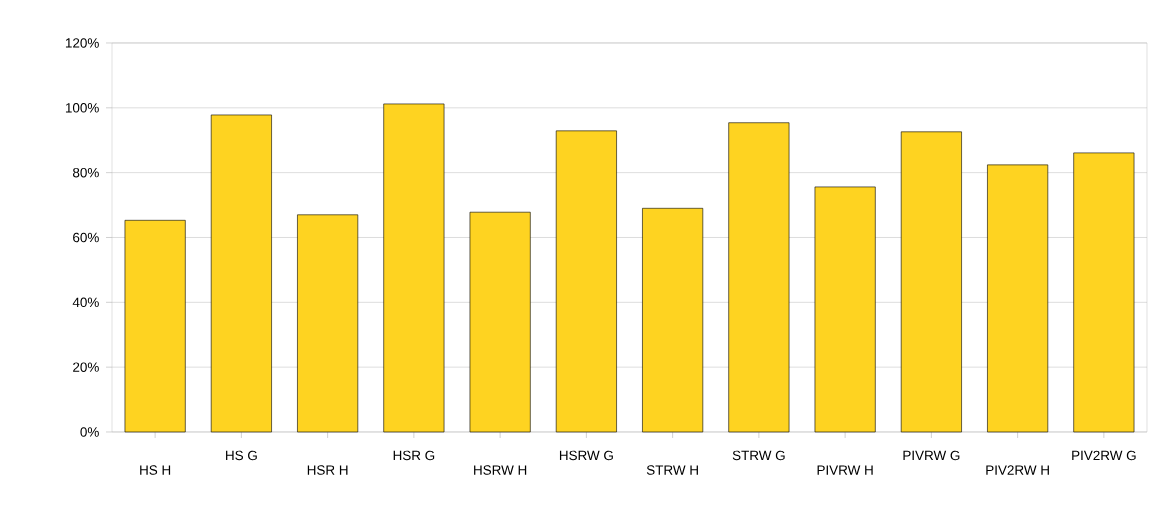 This screenshot has width=1168, height=527. Describe the element at coordinates (86, 237) in the screenshot. I see `y-tick-label: 60%` at that location.